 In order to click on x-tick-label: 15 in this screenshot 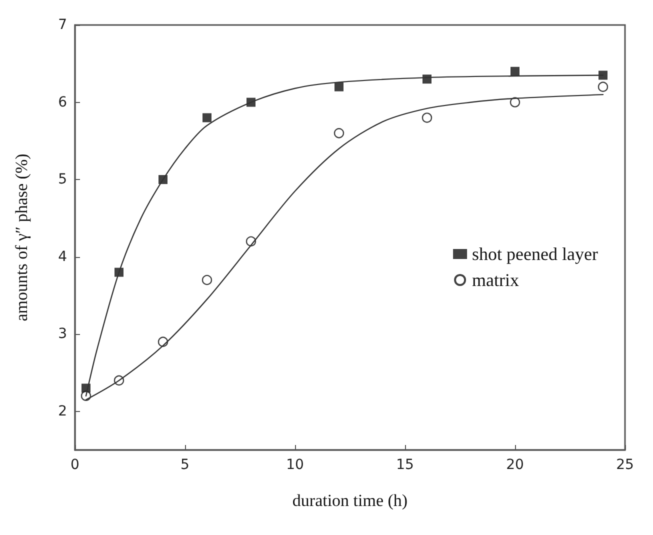, I will do `click(405, 465)`.